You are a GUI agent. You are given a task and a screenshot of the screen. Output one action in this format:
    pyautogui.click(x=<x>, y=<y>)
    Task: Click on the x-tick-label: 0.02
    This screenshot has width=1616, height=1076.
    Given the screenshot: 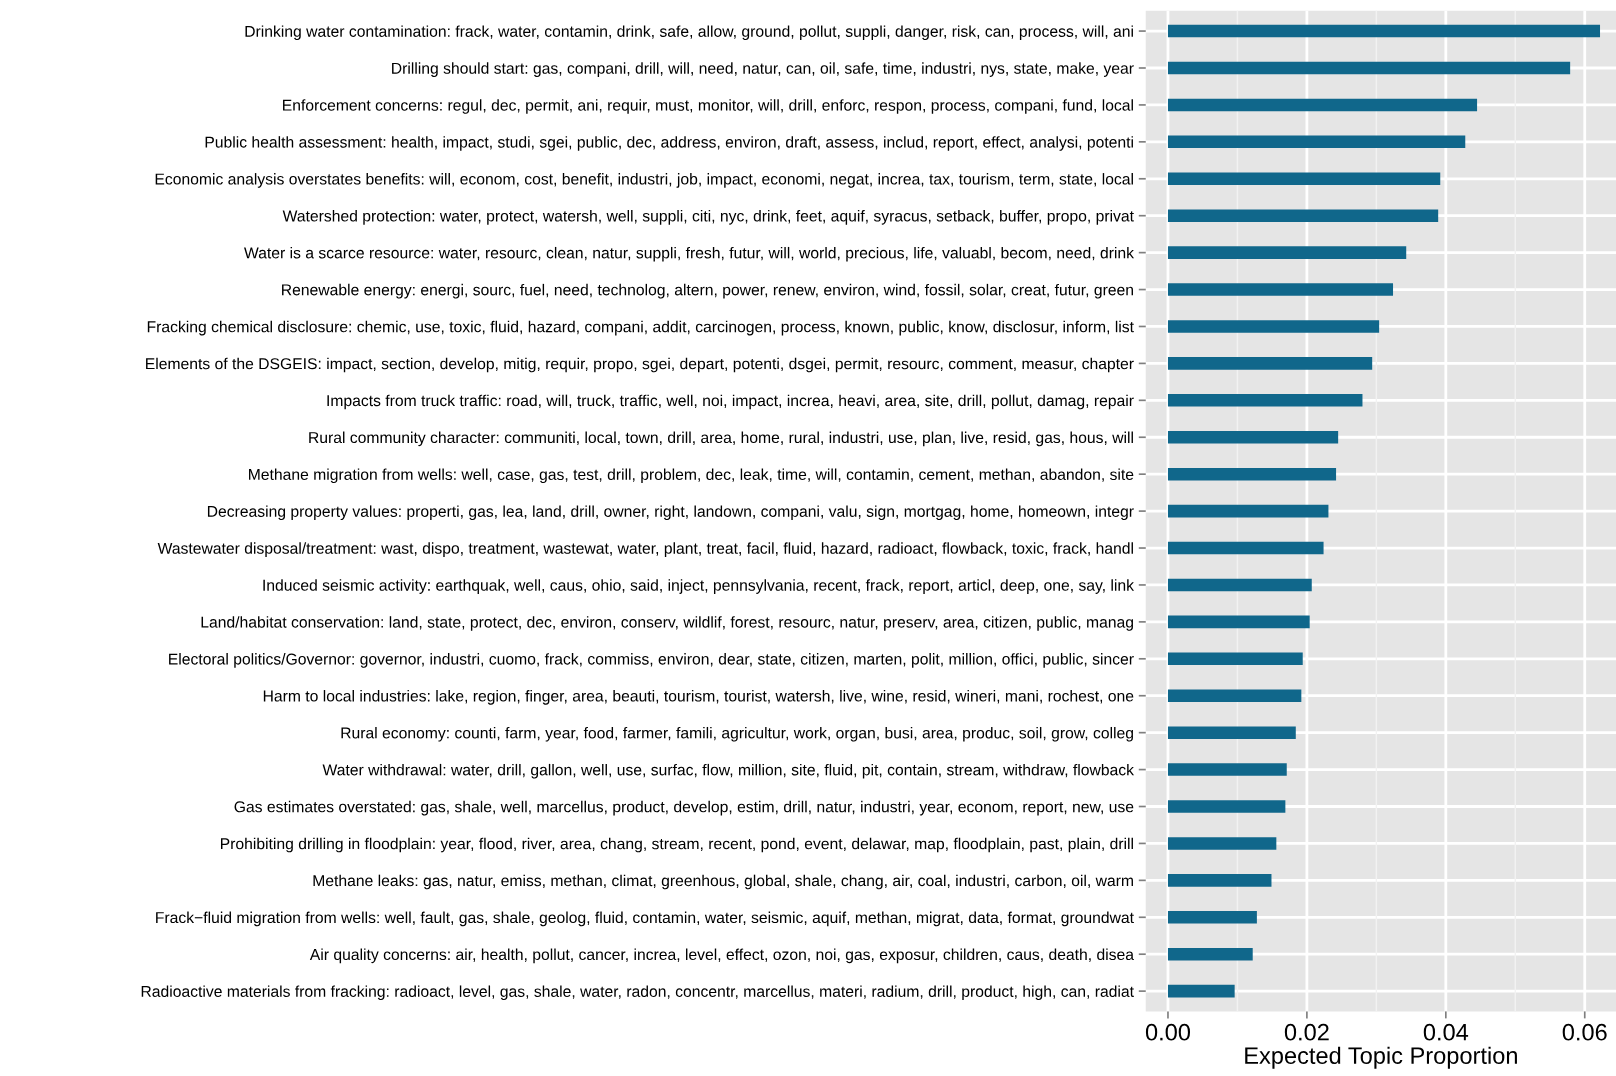 What is the action you would take?
    pyautogui.click(x=1306, y=1032)
    